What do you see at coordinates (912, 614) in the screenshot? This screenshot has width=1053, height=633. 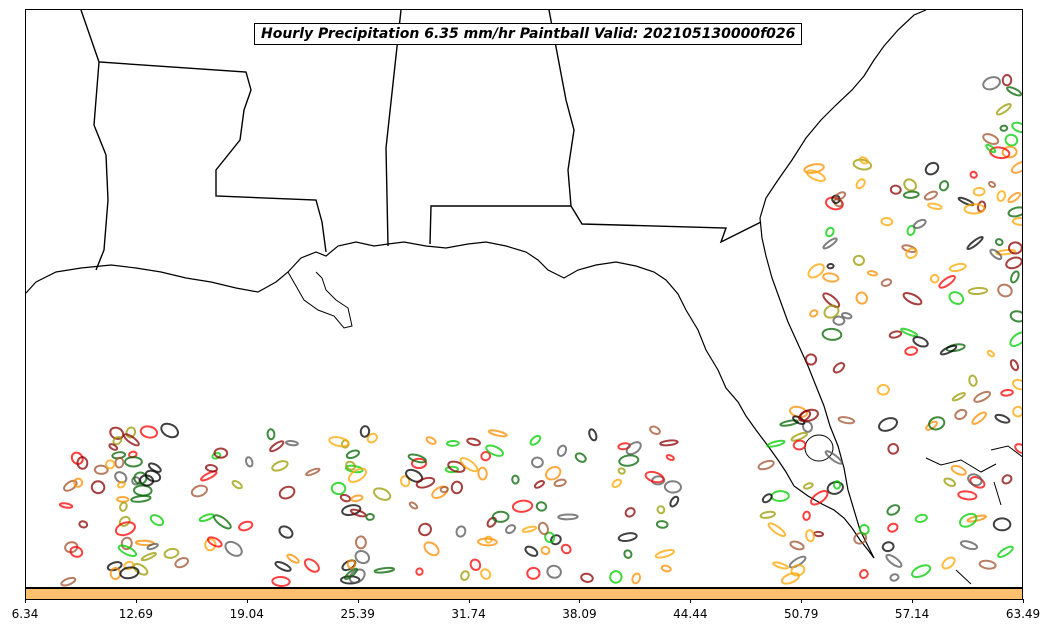 I see `colorbar-tick-label: 57.14` at bounding box center [912, 614].